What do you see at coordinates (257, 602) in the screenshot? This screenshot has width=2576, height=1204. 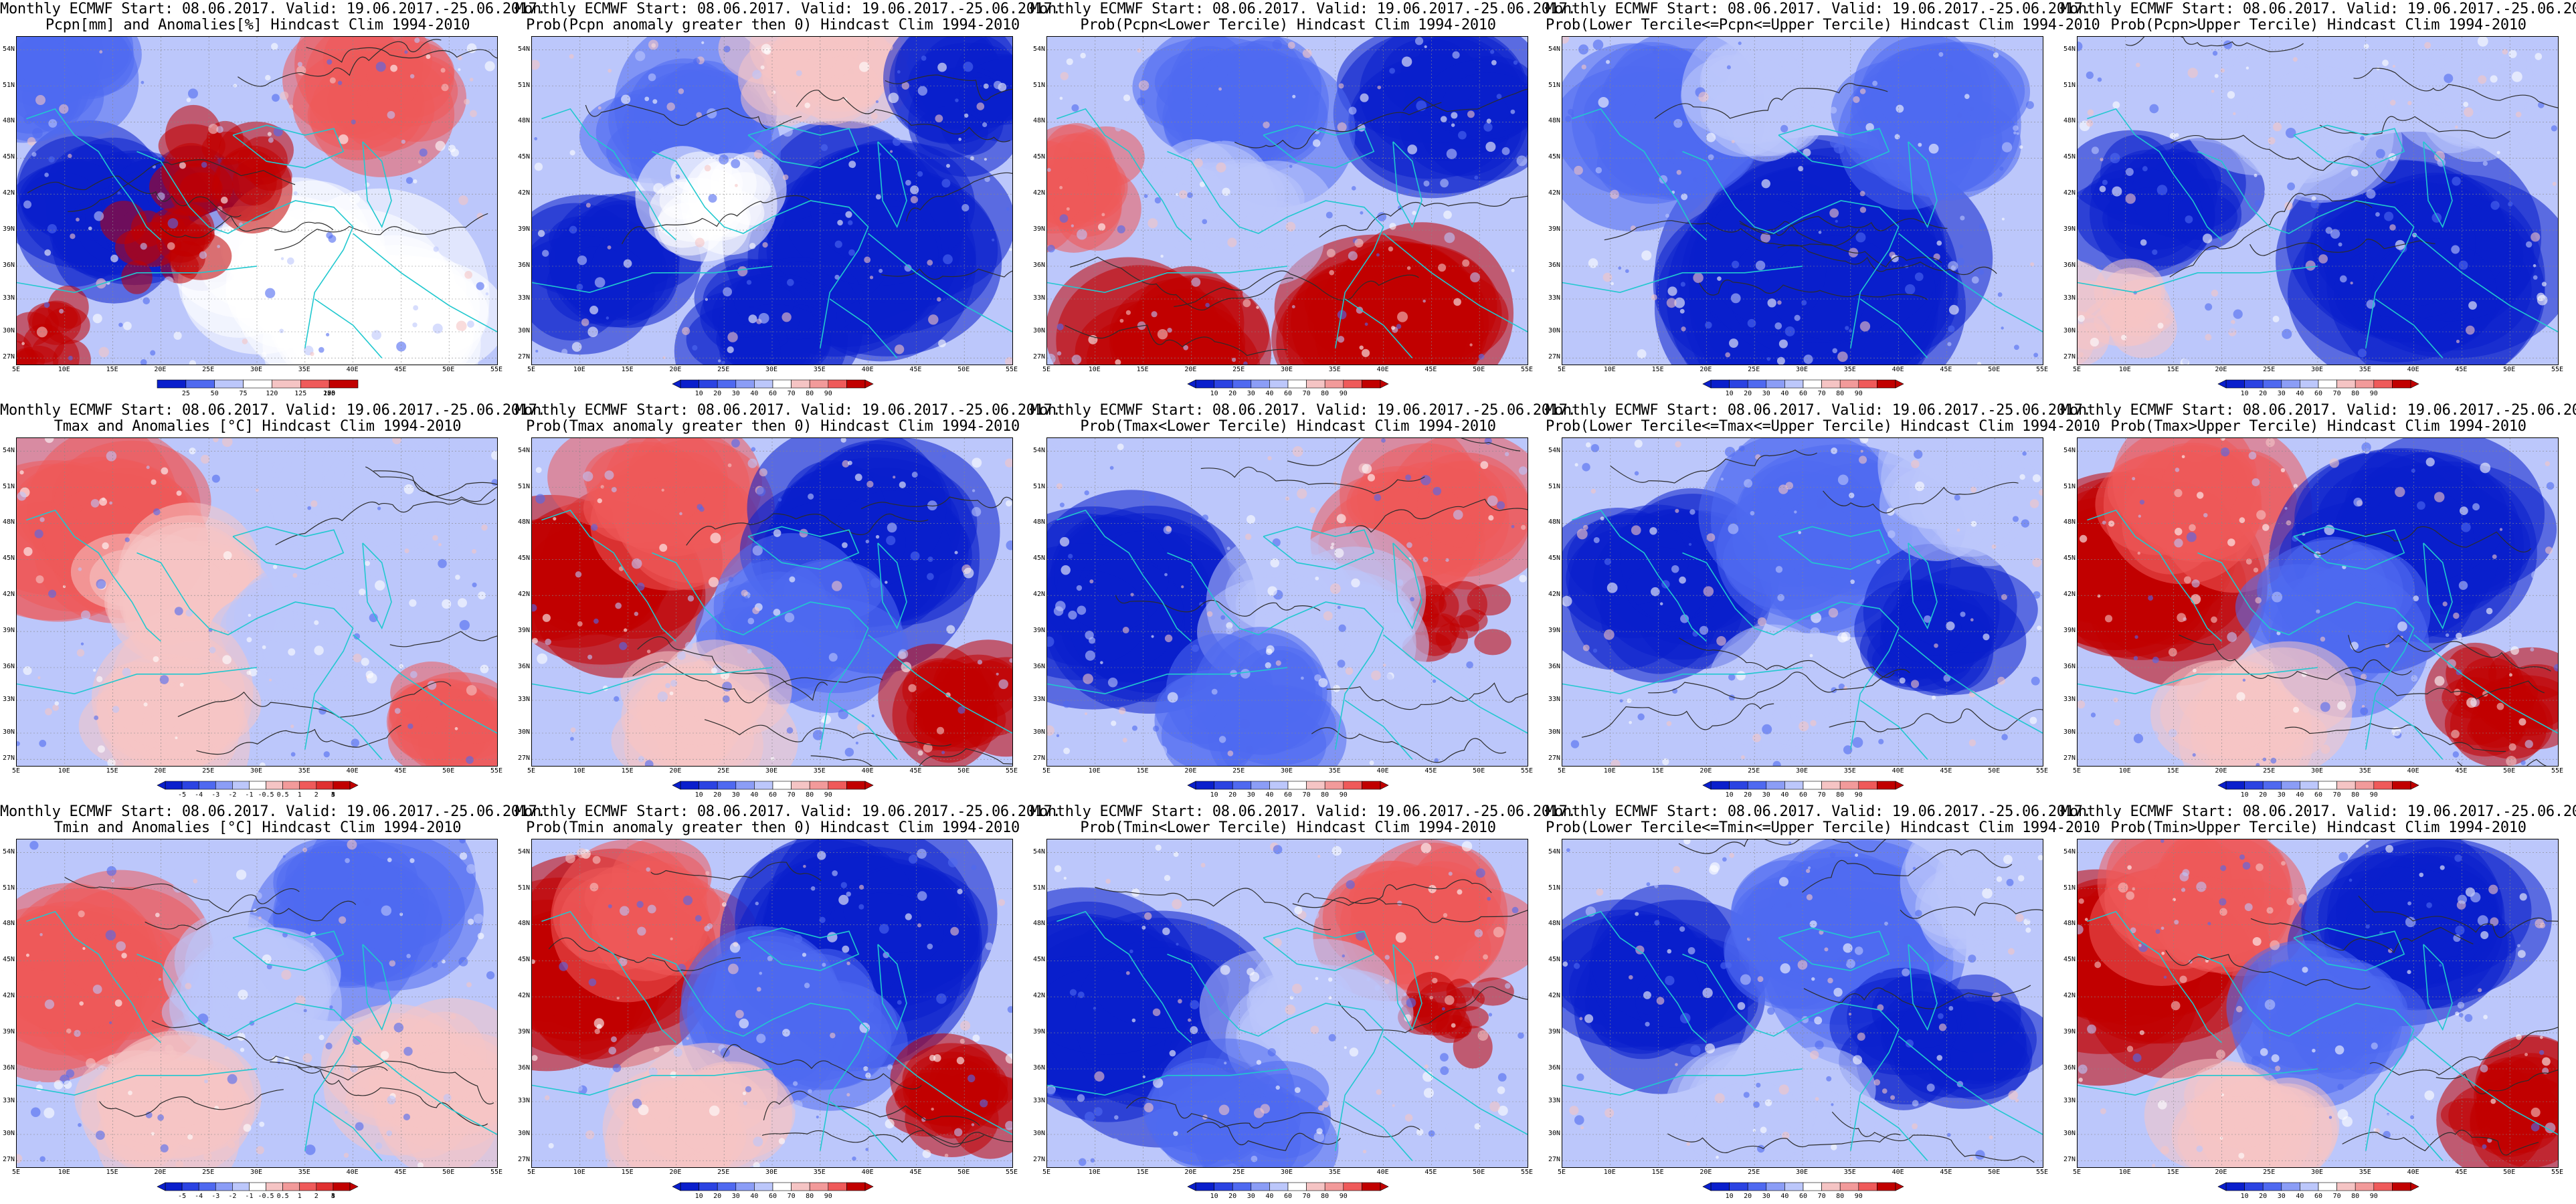 I see `map-field` at bounding box center [257, 602].